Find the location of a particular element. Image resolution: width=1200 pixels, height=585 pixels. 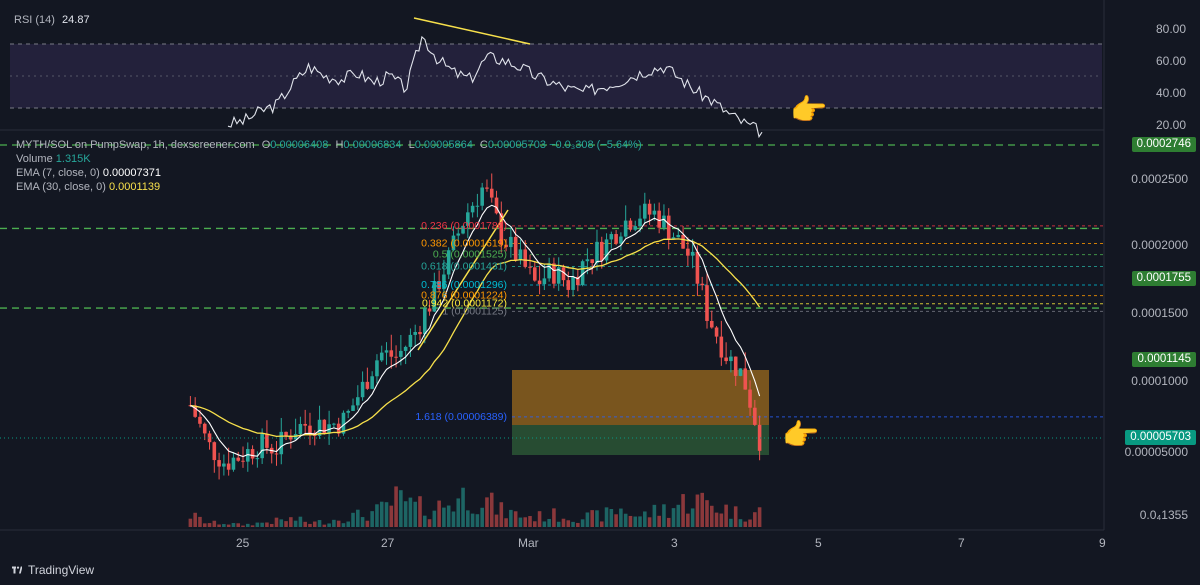

pointing-hand-icon: 👉 is located at coordinates (809, 110).